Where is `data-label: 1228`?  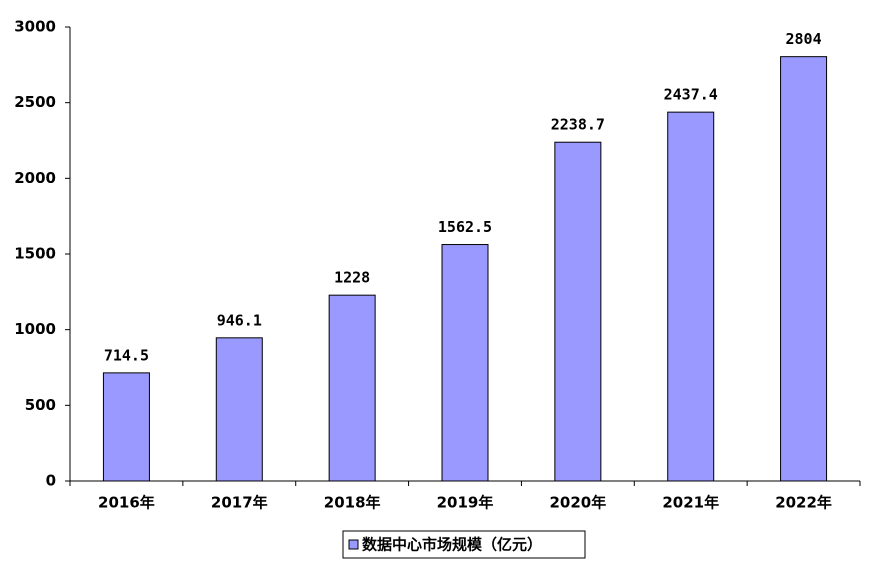
data-label: 1228 is located at coordinates (352, 278).